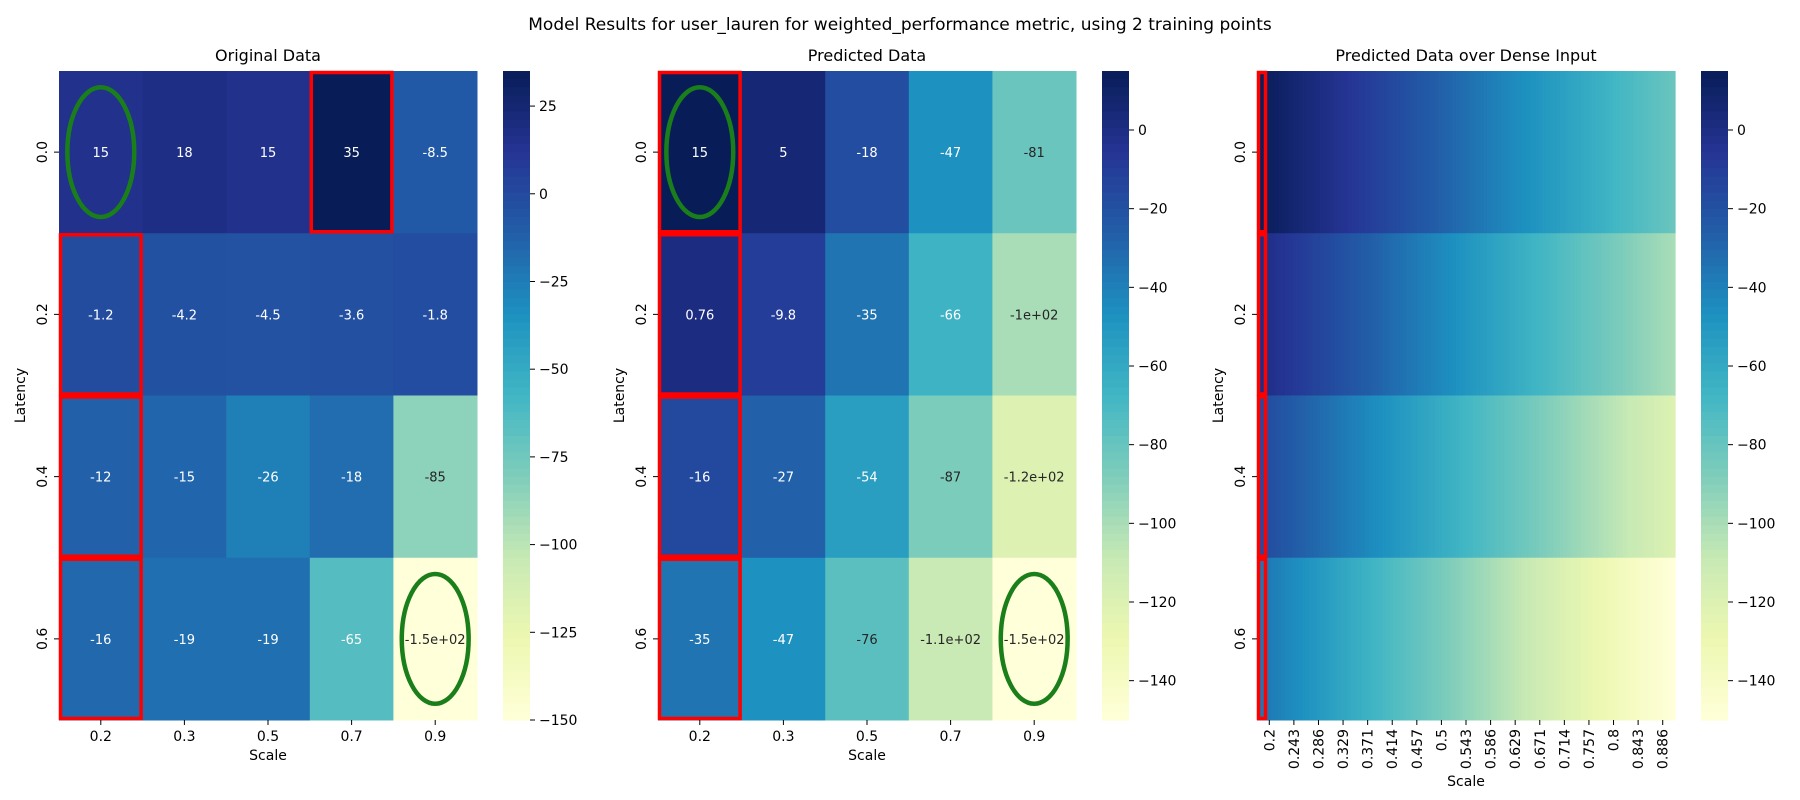  What do you see at coordinates (1467, 749) in the screenshot?
I see `x-tick-label: 0.543` at bounding box center [1467, 749].